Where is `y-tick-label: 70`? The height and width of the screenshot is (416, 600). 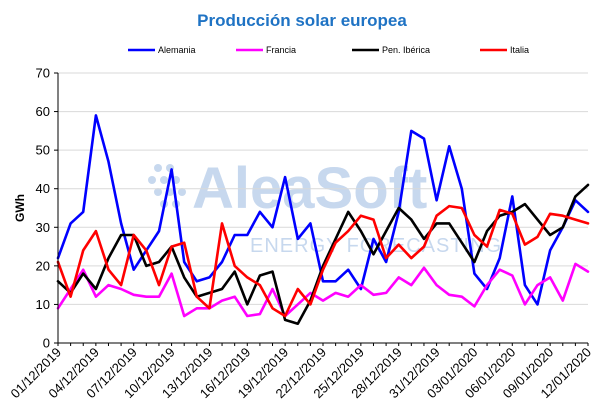
y-tick-label: 70 is located at coordinates (43, 73).